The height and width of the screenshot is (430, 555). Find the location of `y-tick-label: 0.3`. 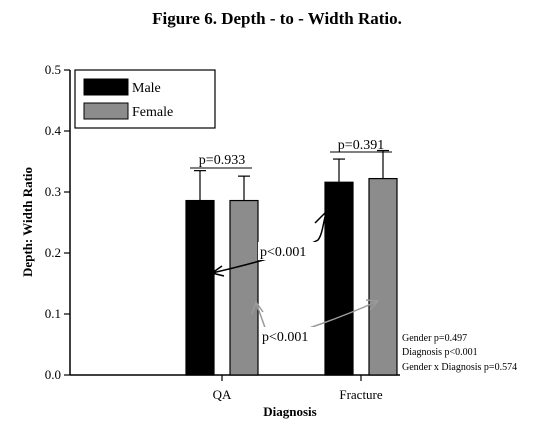

y-tick-label: 0.3 is located at coordinates (53, 191).